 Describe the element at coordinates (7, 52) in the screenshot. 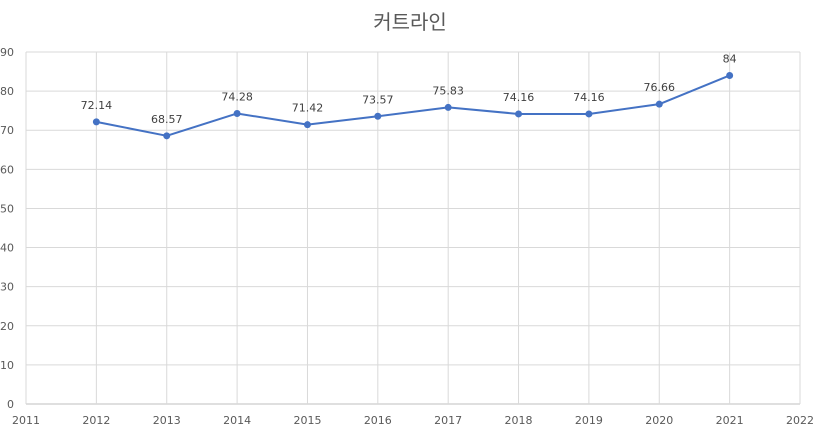

I see `y-tick-label: 90` at that location.